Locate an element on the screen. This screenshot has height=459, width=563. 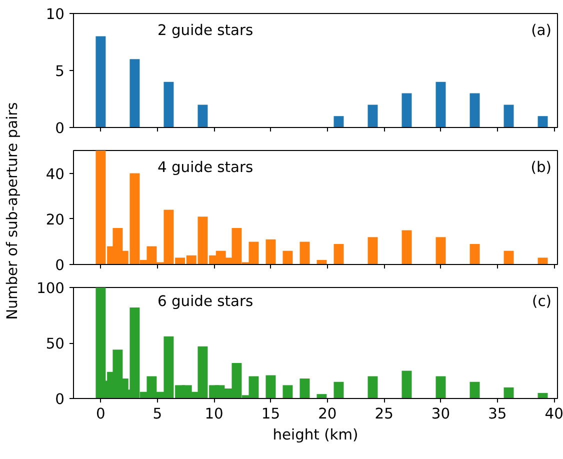
x-tick-label: 35 is located at coordinates (497, 414).